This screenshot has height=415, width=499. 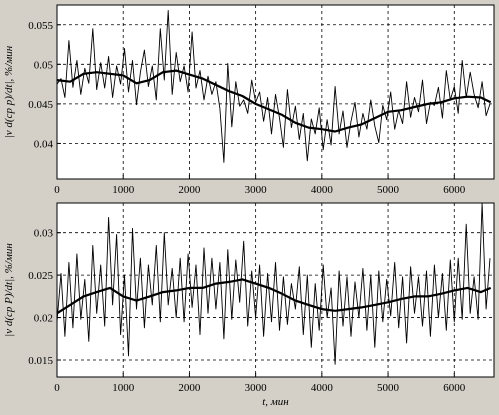 What do you see at coordinates (44, 65) in the screenshot?
I see `y-tick-label: 0.05` at bounding box center [44, 65].